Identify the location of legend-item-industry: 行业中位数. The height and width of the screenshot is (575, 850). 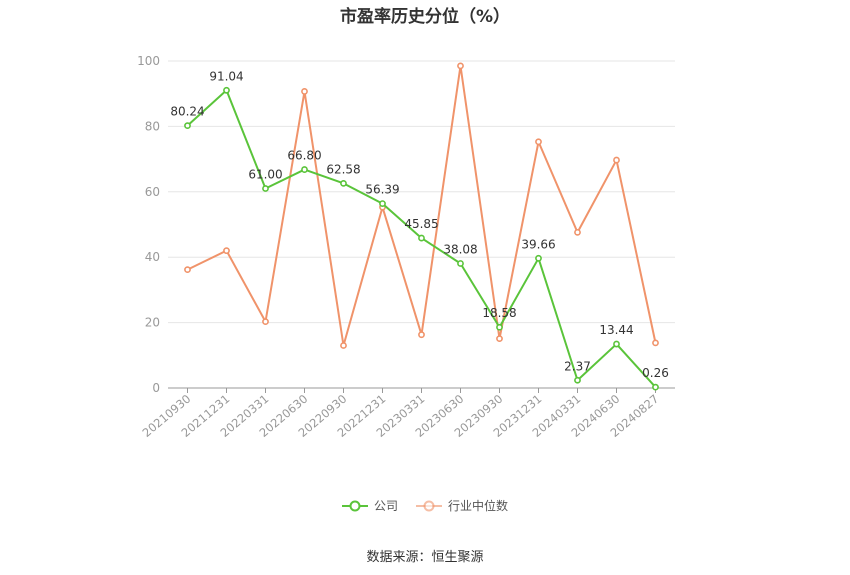
(462, 505).